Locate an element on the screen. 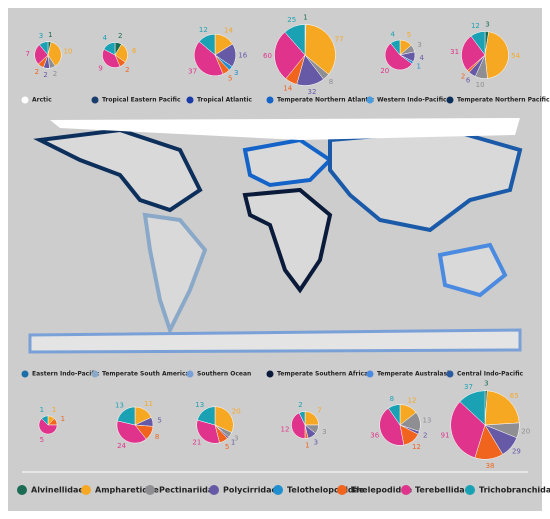 Image resolution: width=550 pixels, height=519 pixels. slice-label: 25 is located at coordinates (291, 20).